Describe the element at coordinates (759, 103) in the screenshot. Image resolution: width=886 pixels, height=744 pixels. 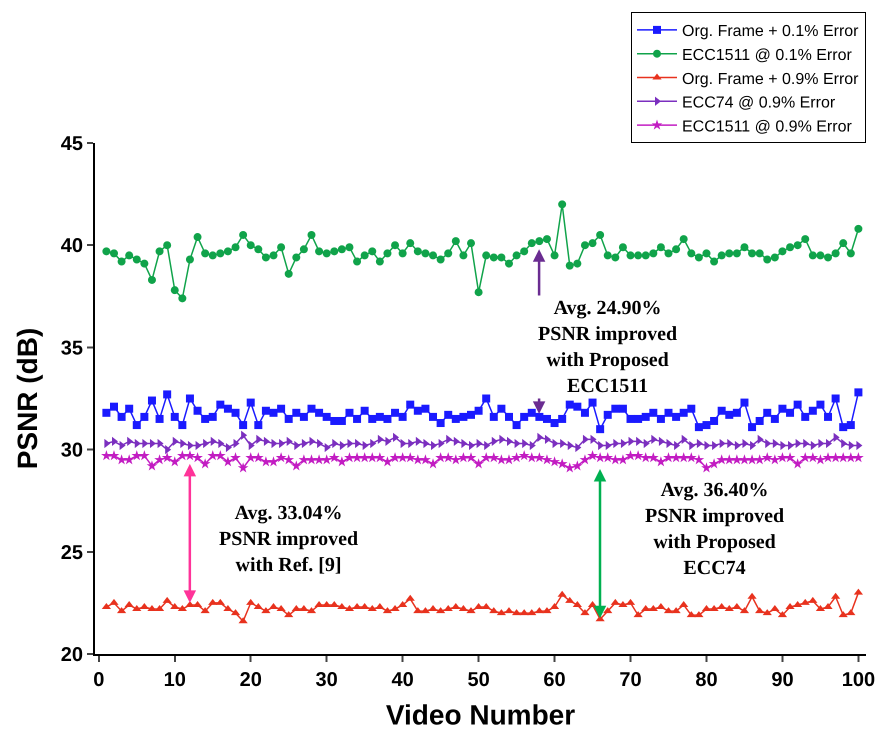
I see `legend-label: ECC74 @ 0.9% Error` at that location.